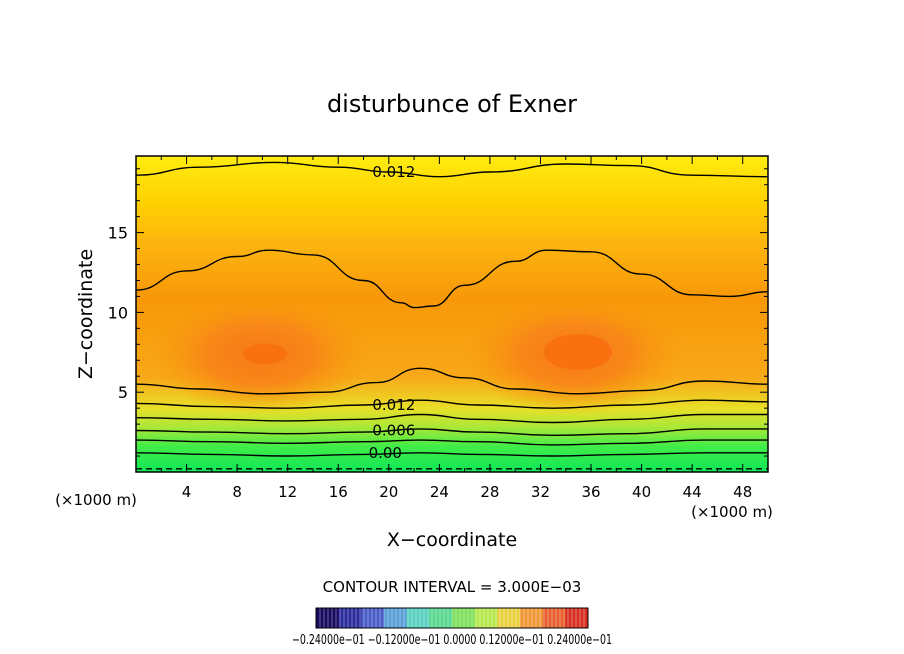  I want to click on colorbar-frame, so click(452, 618).